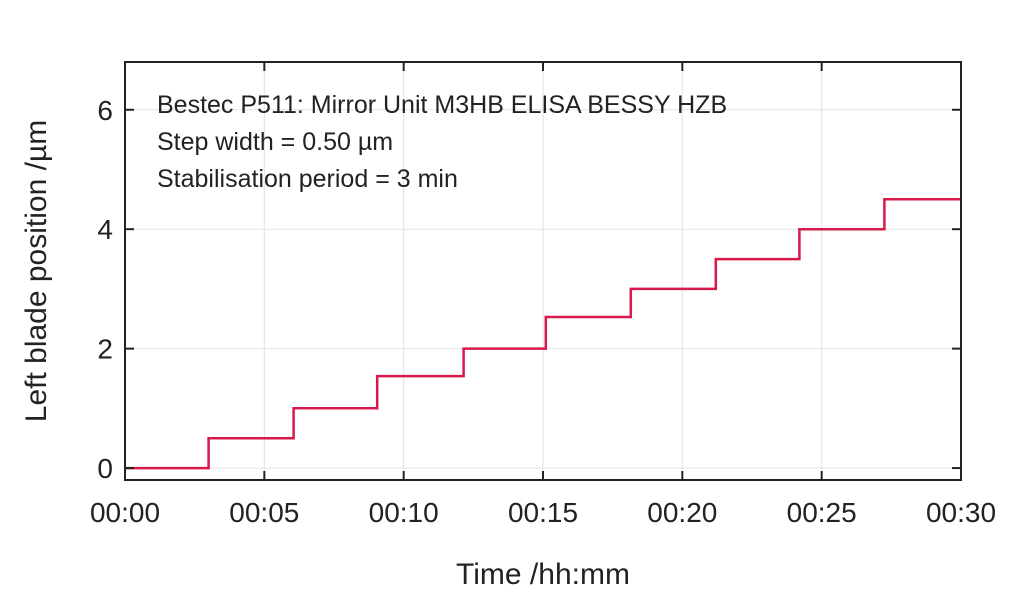  Describe the element at coordinates (36, 271) in the screenshot. I see `y-axis-title: Left blade position /µm` at that location.